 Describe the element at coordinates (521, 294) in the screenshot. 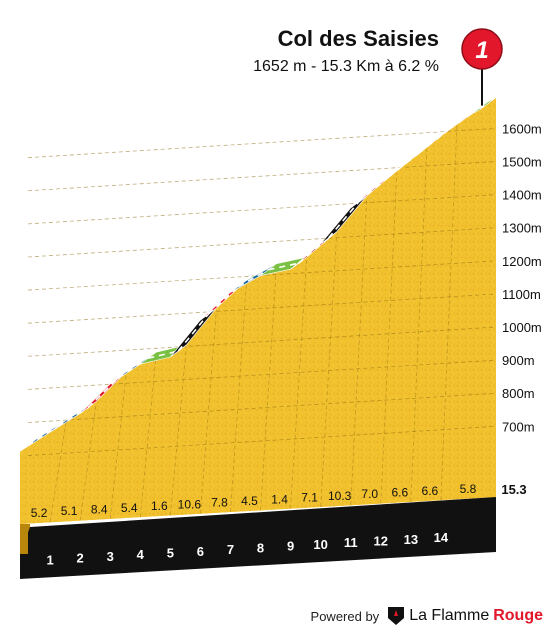

I see `y-tick-label: 1100m` at that location.